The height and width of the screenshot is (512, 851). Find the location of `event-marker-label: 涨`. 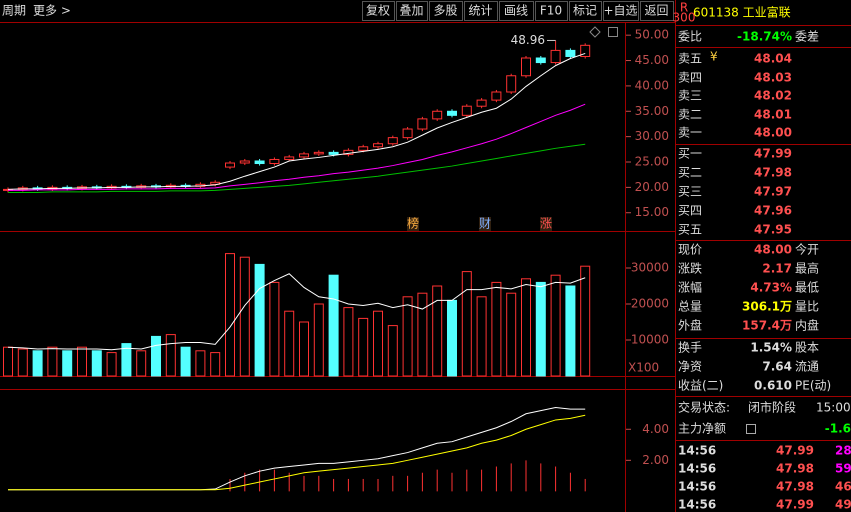

event-marker-label: 涨 is located at coordinates (546, 223).